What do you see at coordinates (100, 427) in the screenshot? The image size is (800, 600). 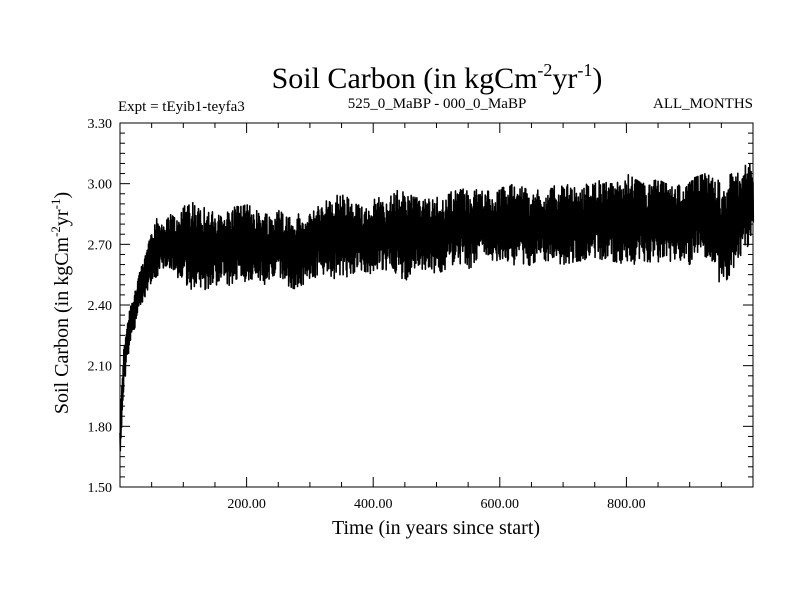 I see `y-tick-label: 1.80` at bounding box center [100, 427].